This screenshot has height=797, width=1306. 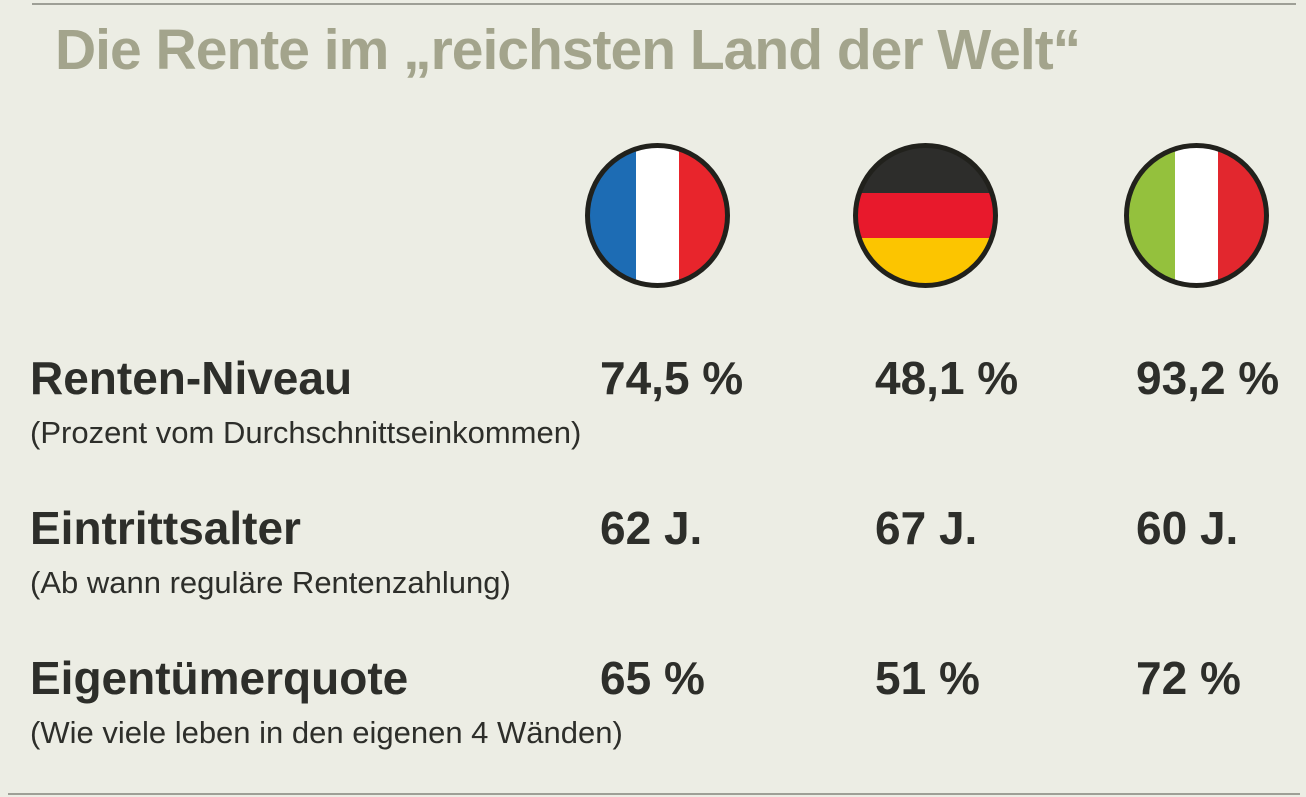 I want to click on value-france: 74,5 %, so click(x=672, y=378).